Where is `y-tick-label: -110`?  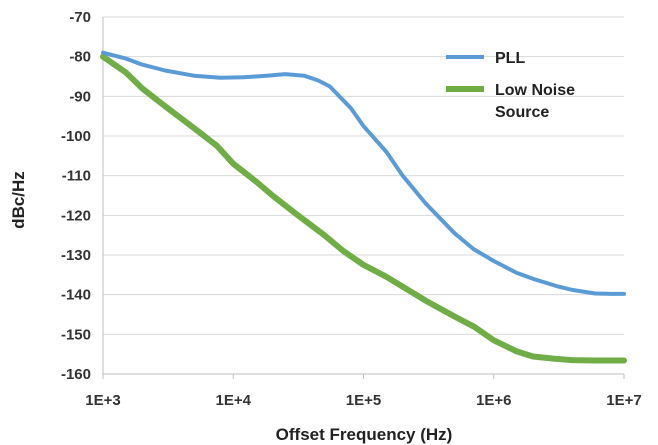 y-tick-label: -110 is located at coordinates (76, 176).